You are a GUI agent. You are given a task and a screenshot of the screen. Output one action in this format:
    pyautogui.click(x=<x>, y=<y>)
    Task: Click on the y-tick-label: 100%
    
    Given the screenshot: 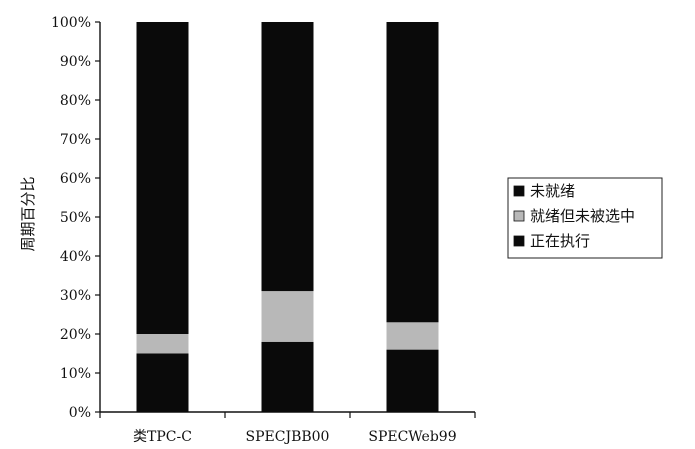 What is the action you would take?
    pyautogui.click(x=71, y=23)
    